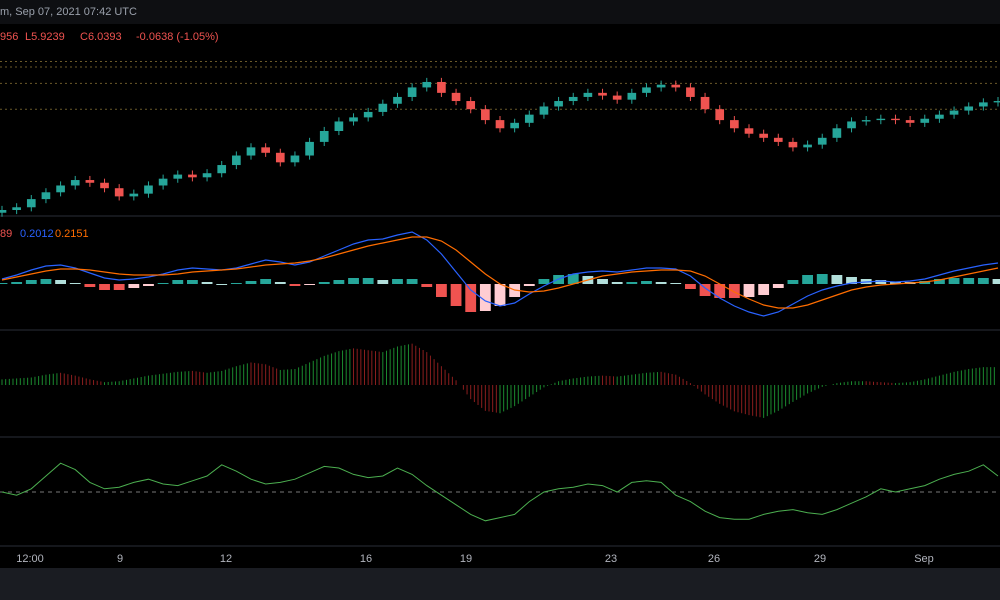  I want to click on x-axis-tick-label: 26, so click(714, 559).